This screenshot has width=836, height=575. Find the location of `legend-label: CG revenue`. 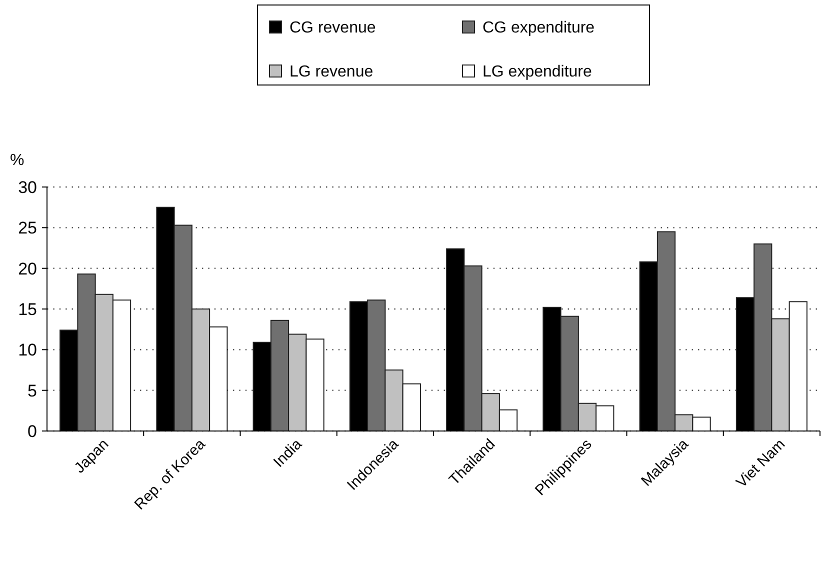

legend-label: CG revenue is located at coordinates (333, 28).